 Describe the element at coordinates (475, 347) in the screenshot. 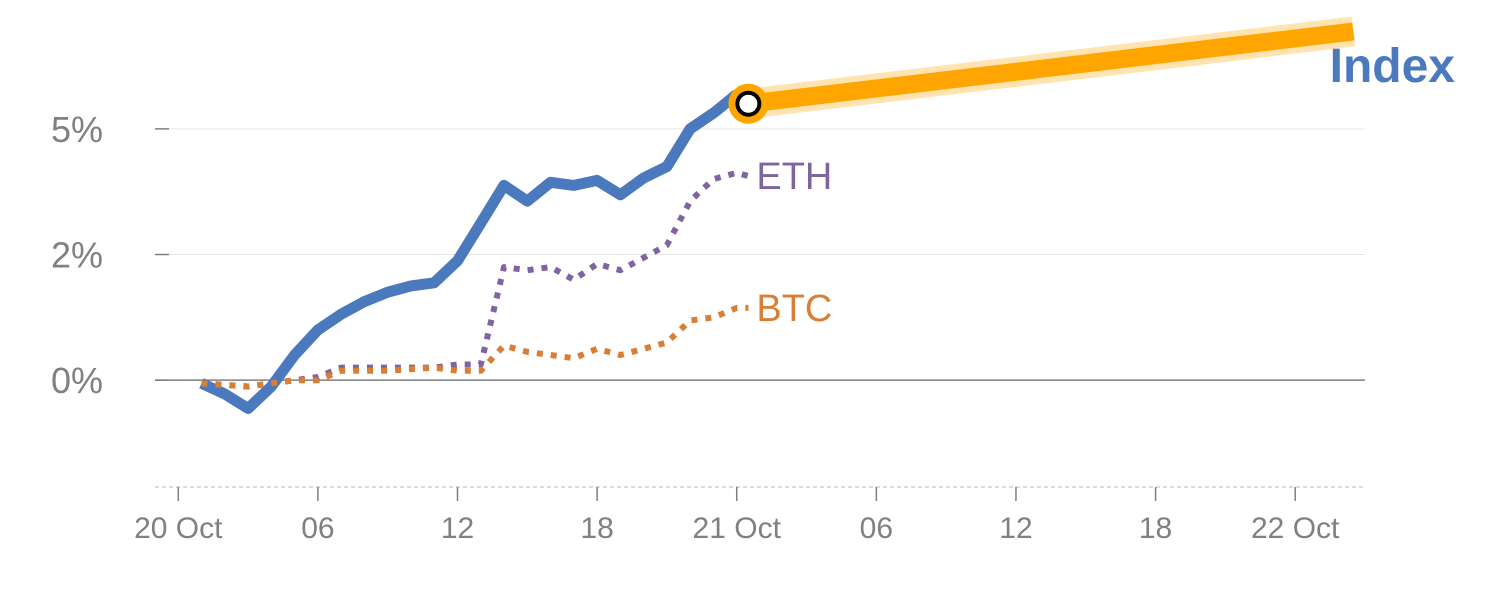

I see `series-line-btc` at that location.